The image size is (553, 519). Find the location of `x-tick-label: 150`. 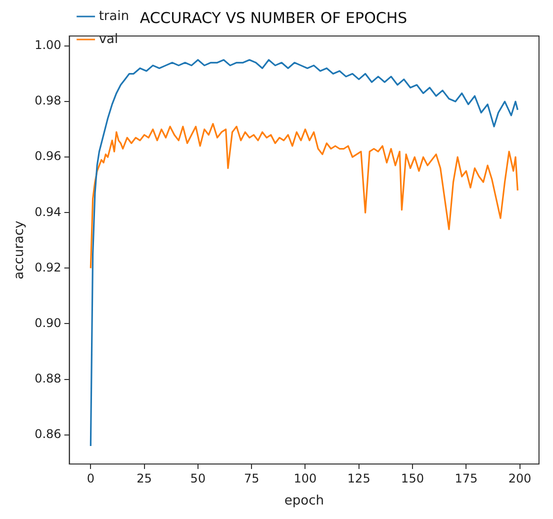

x-tick-label: 150 is located at coordinates (412, 478).